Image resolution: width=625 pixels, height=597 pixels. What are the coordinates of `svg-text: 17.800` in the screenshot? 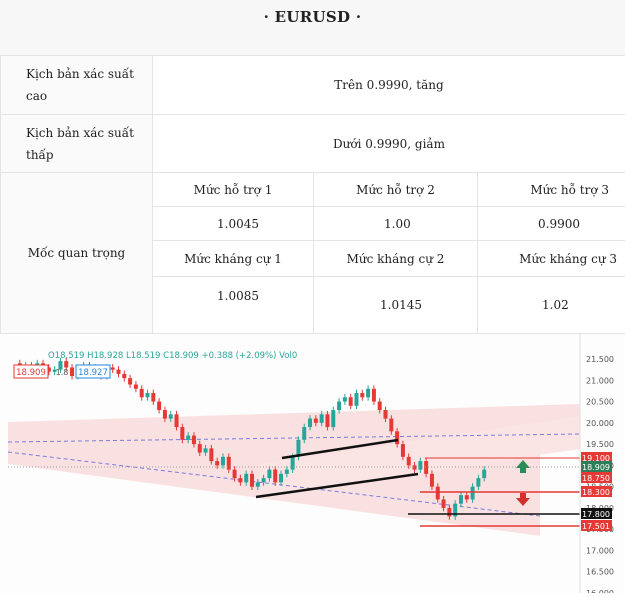 It's located at (596, 514).